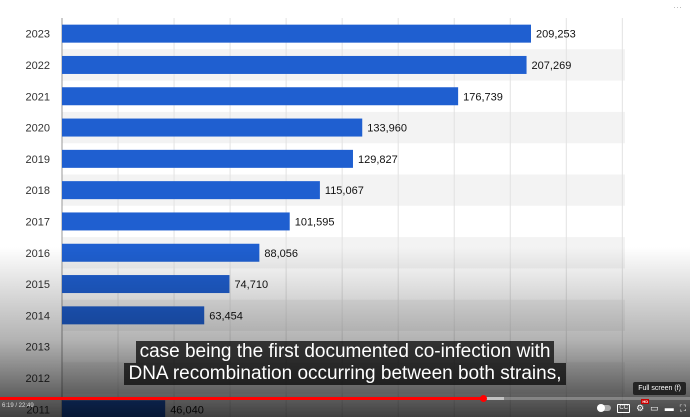  Describe the element at coordinates (378, 160) in the screenshot. I see `data-label: 129,827` at that location.